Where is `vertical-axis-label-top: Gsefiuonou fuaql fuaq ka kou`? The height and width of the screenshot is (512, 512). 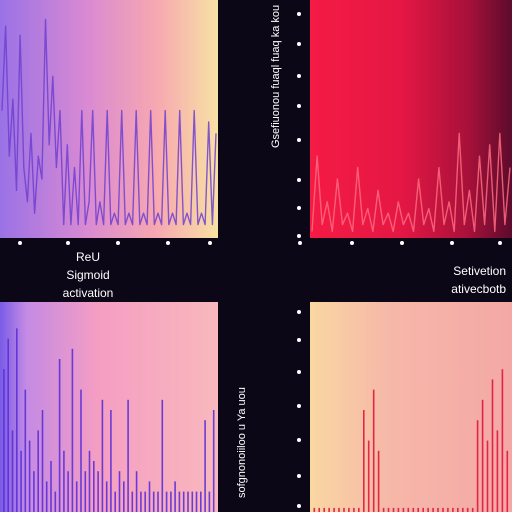
vertical-axis-label-top: Gsefiuonou fuaql fuaq ka kou is located at coordinates (276, 76).